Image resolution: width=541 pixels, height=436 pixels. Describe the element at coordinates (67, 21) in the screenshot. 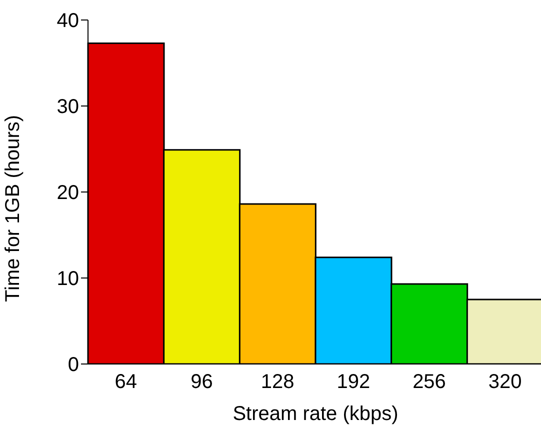

I see `y-tick-label: 40` at that location.